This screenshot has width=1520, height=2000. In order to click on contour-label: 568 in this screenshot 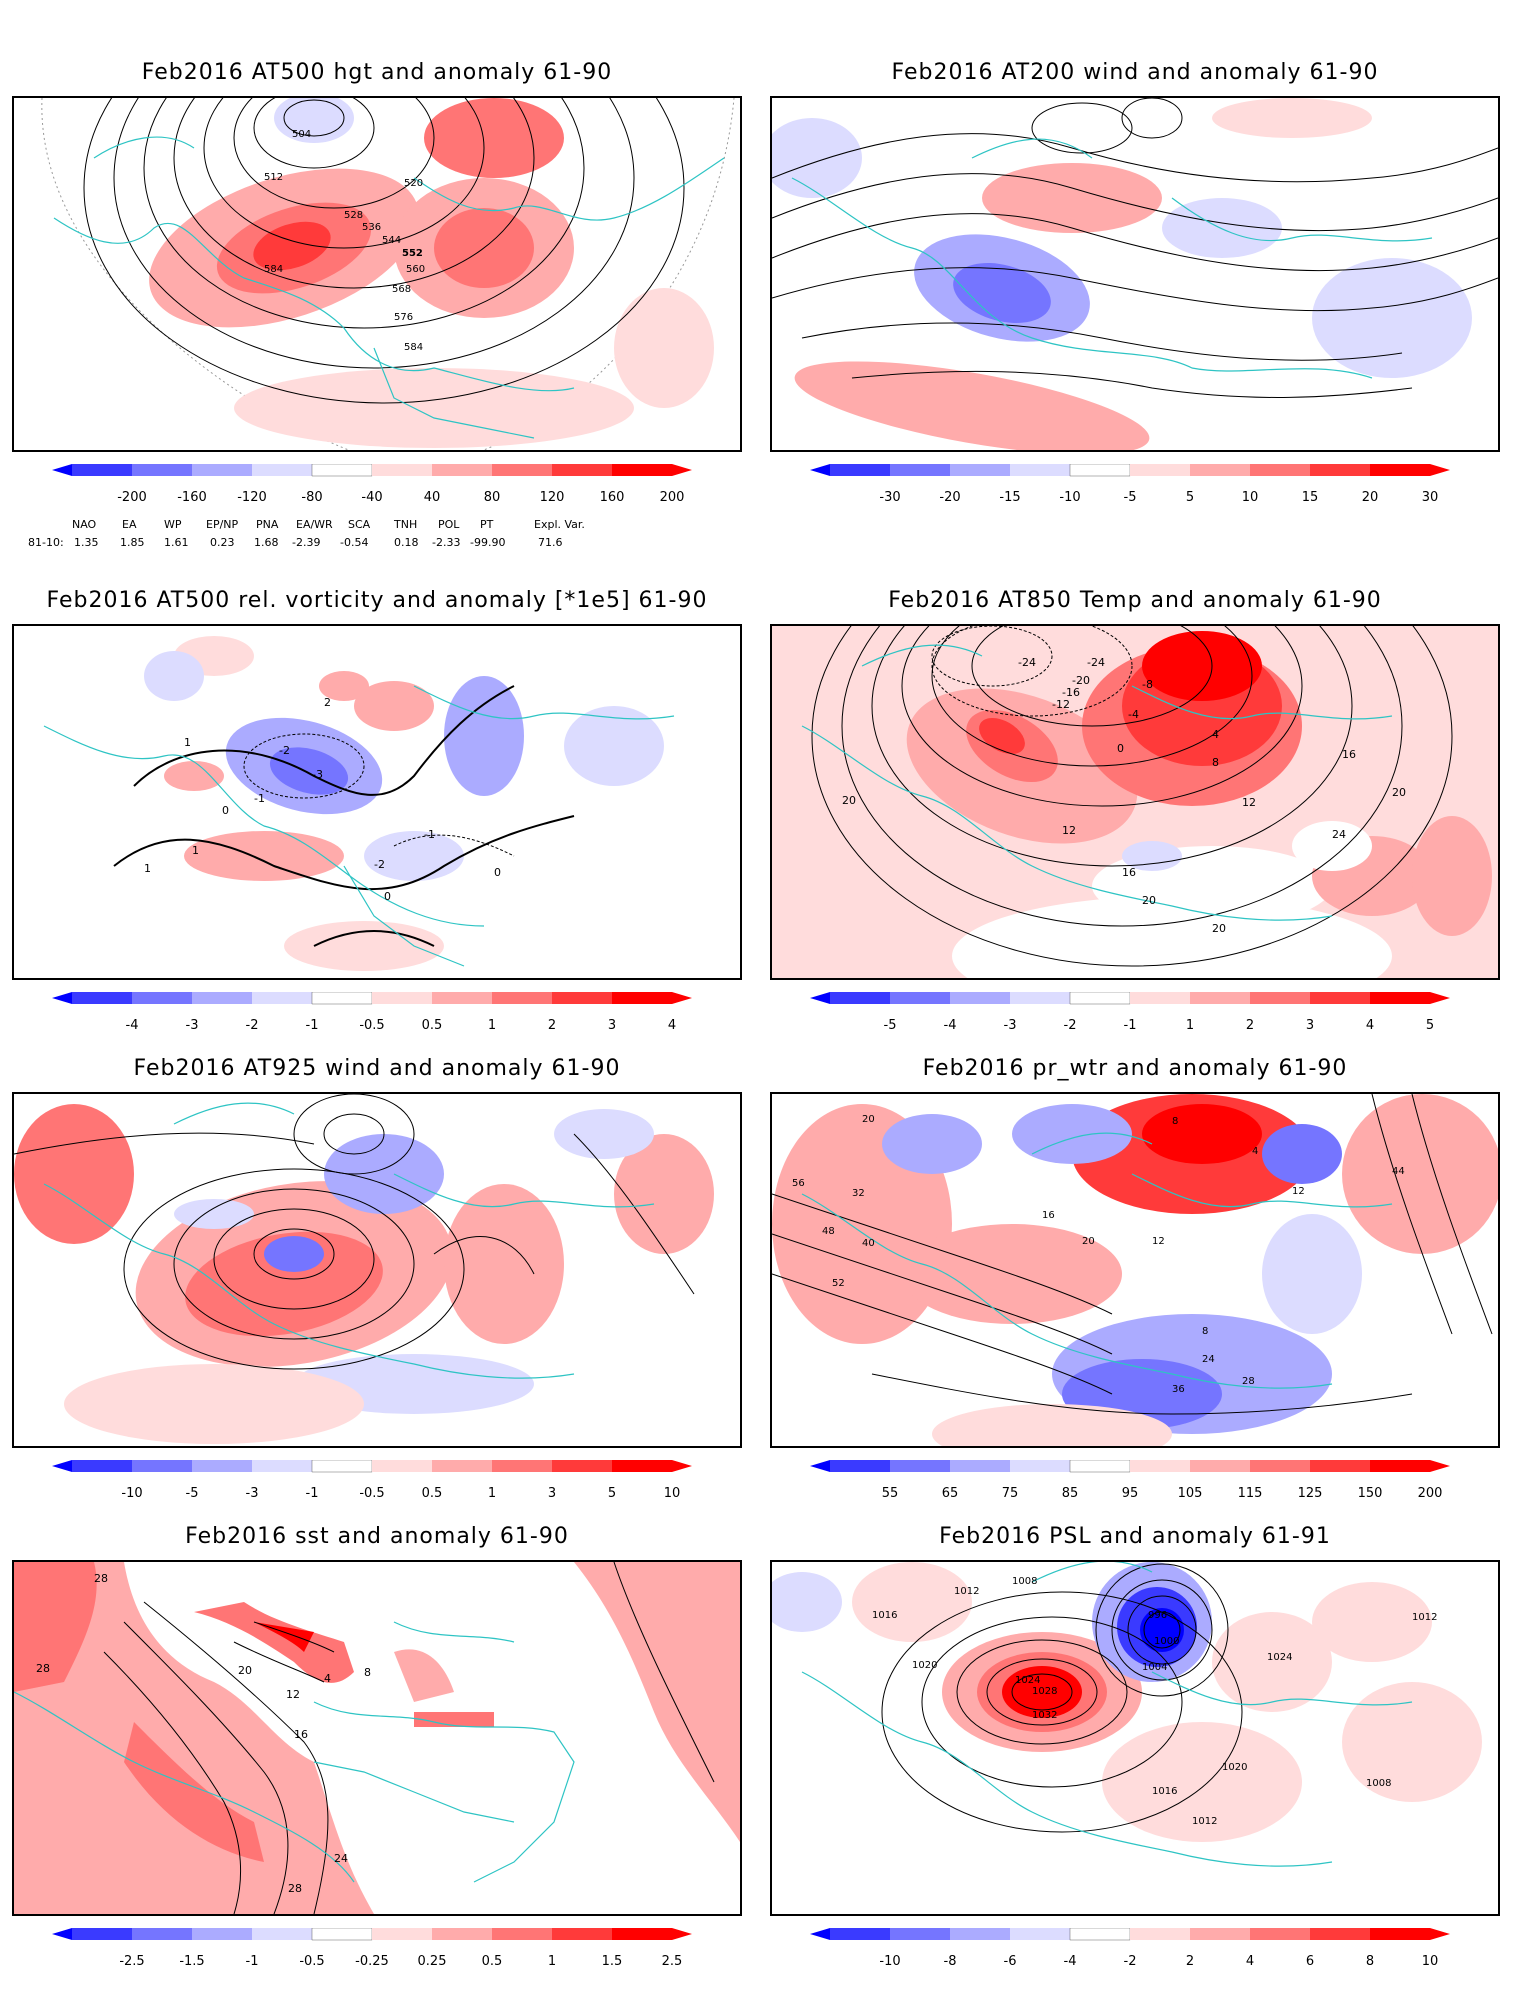, I will do `click(401, 289)`.